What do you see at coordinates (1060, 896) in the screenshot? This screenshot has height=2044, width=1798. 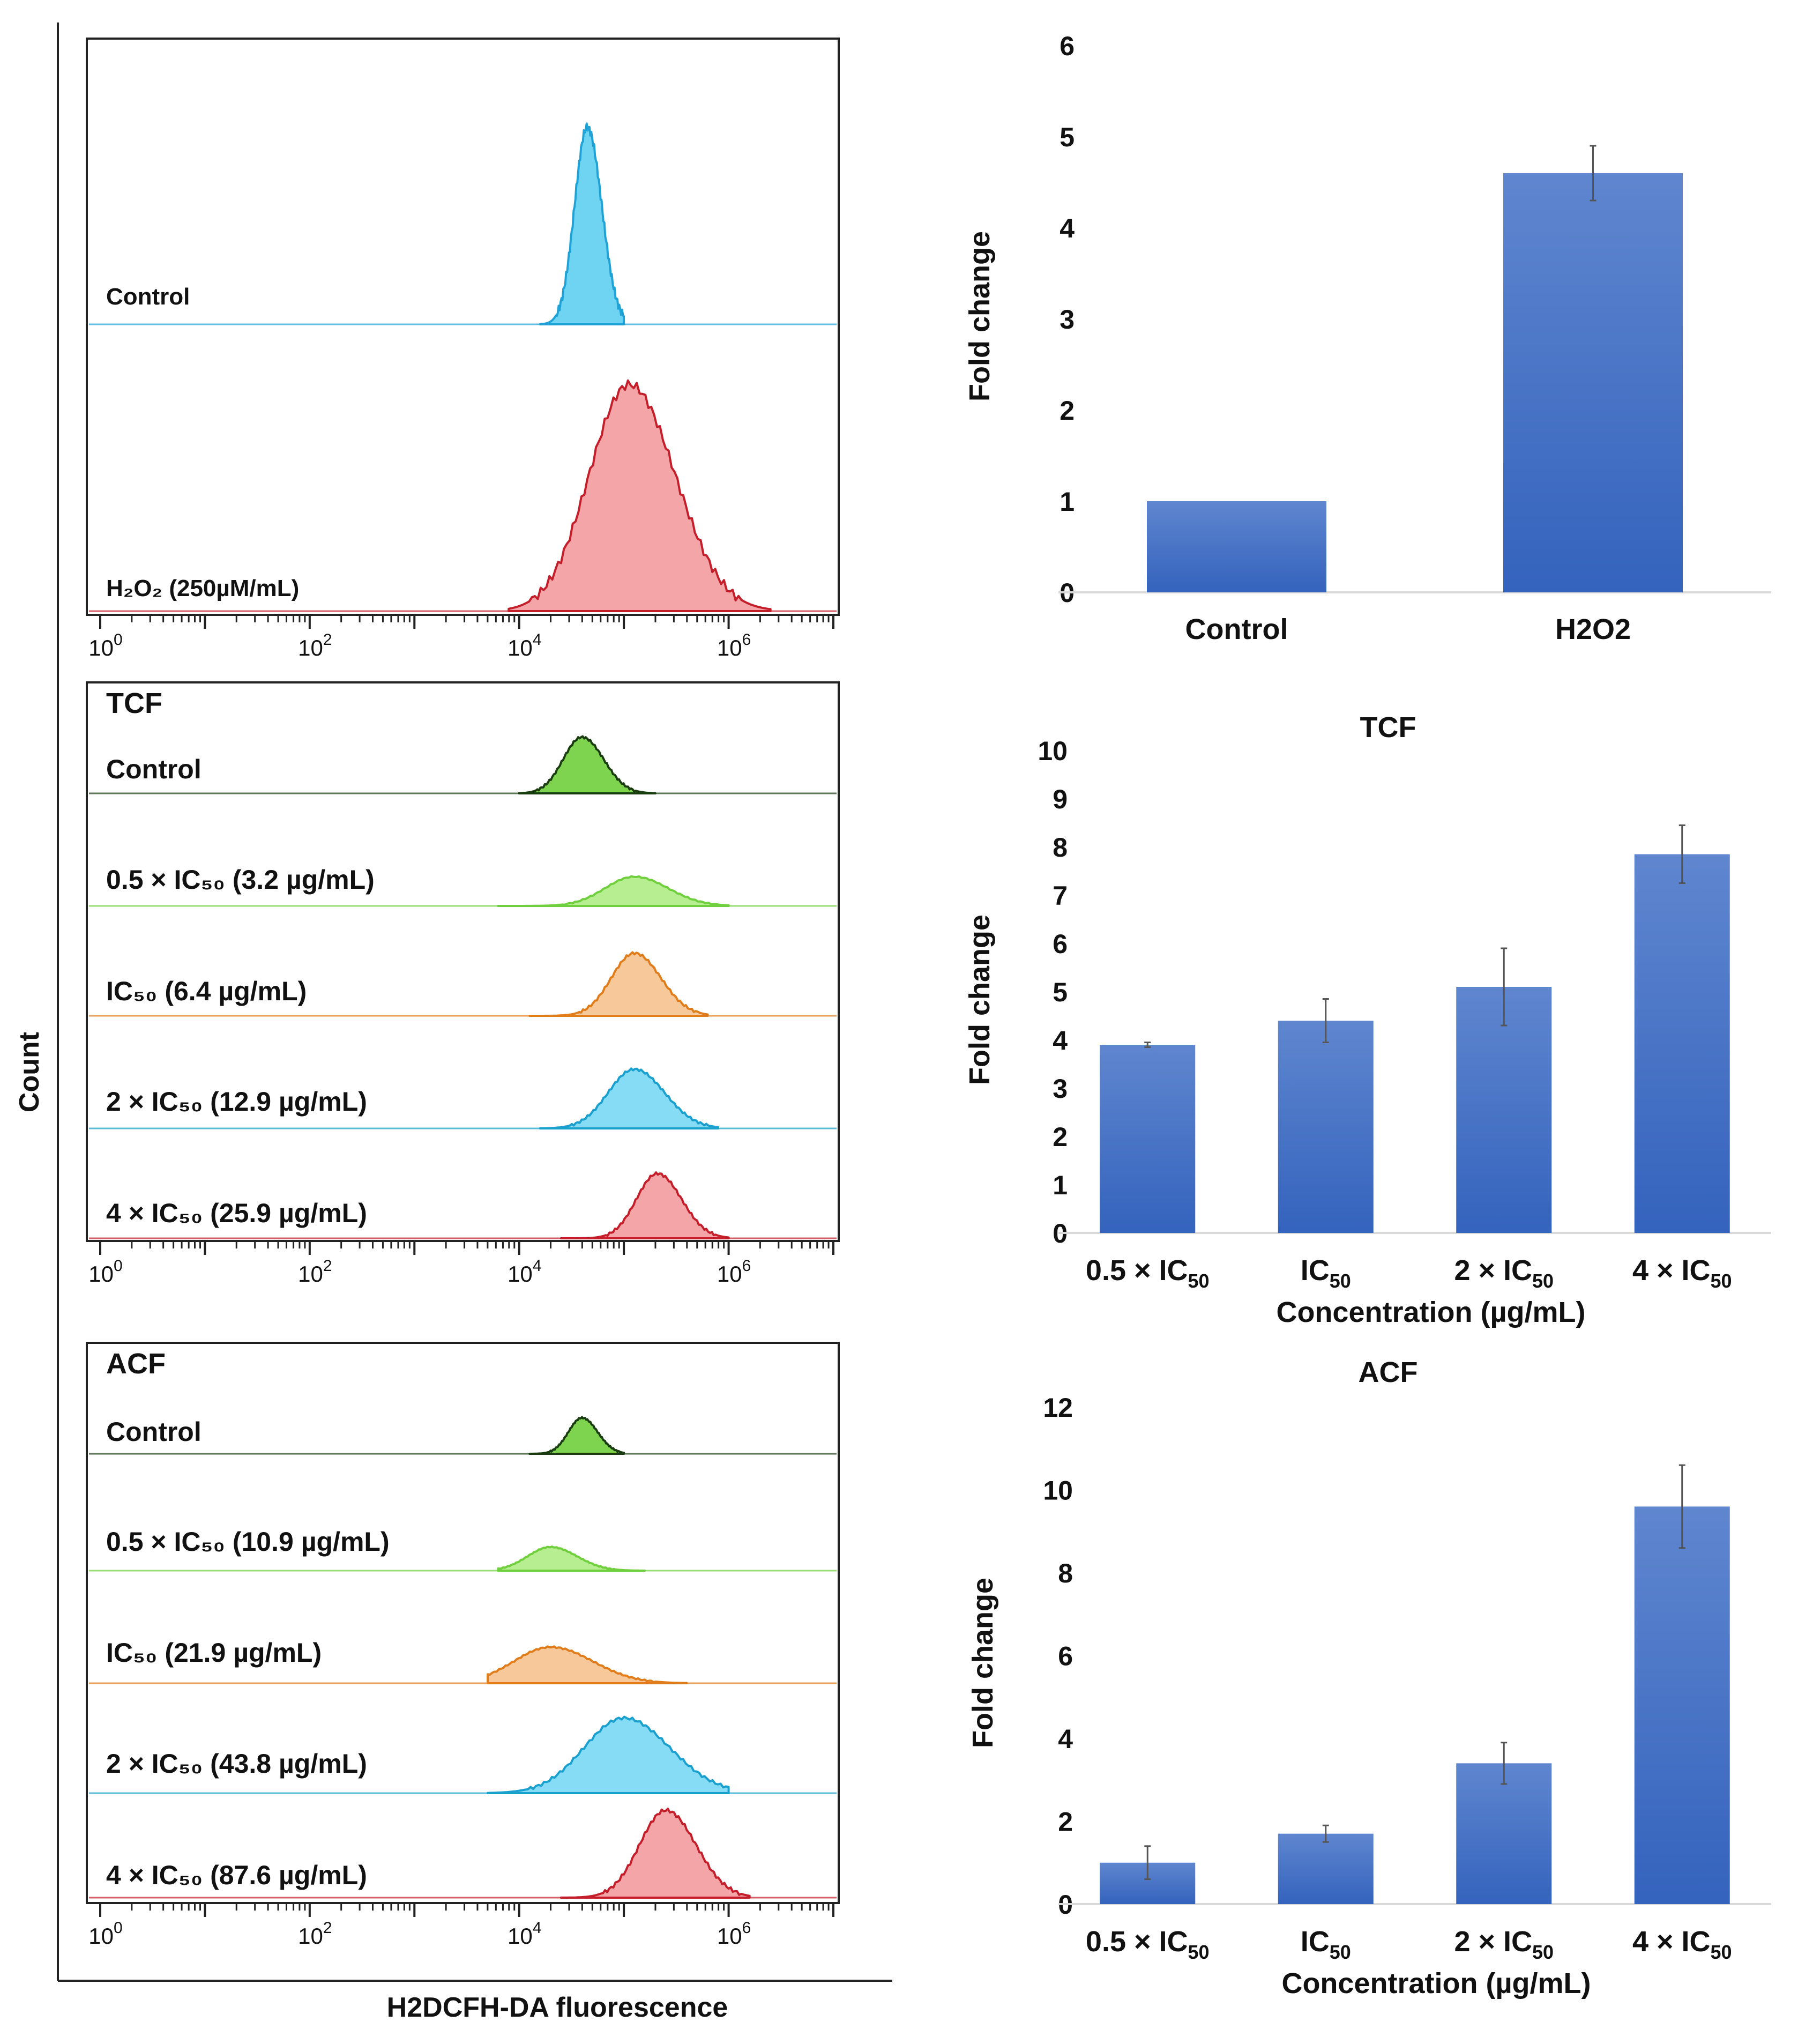 I see `y-tick-label: 7` at bounding box center [1060, 896].